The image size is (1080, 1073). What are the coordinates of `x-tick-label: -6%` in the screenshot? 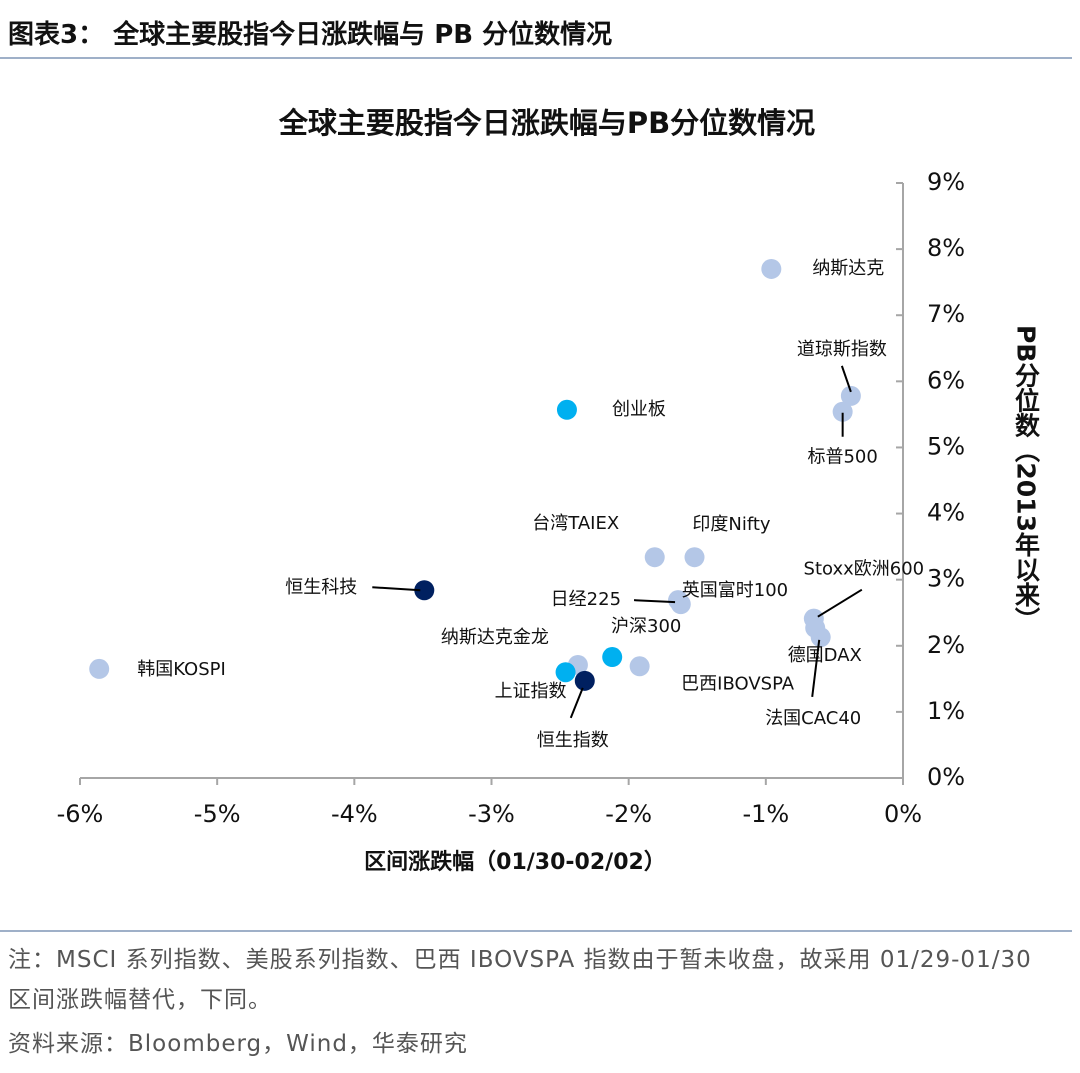 It's located at (80, 814).